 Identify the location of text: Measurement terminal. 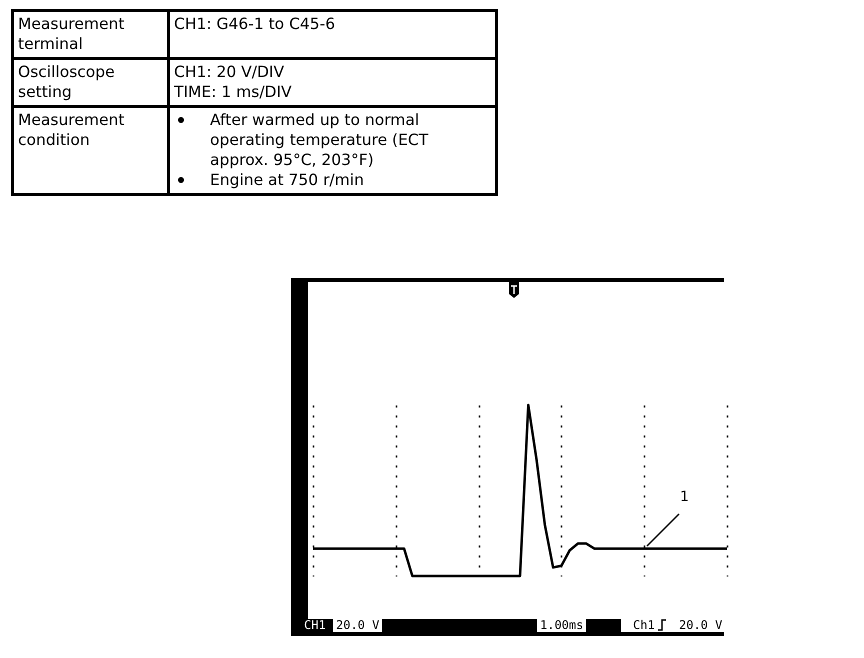
(90, 34).